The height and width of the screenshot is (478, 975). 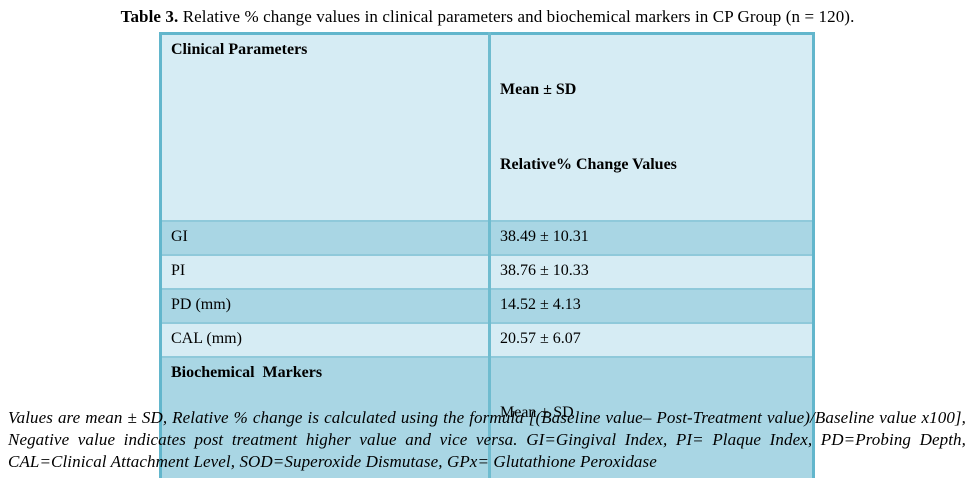 What do you see at coordinates (651, 340) in the screenshot?
I see `row-value: 20.57 ± 6.07` at bounding box center [651, 340].